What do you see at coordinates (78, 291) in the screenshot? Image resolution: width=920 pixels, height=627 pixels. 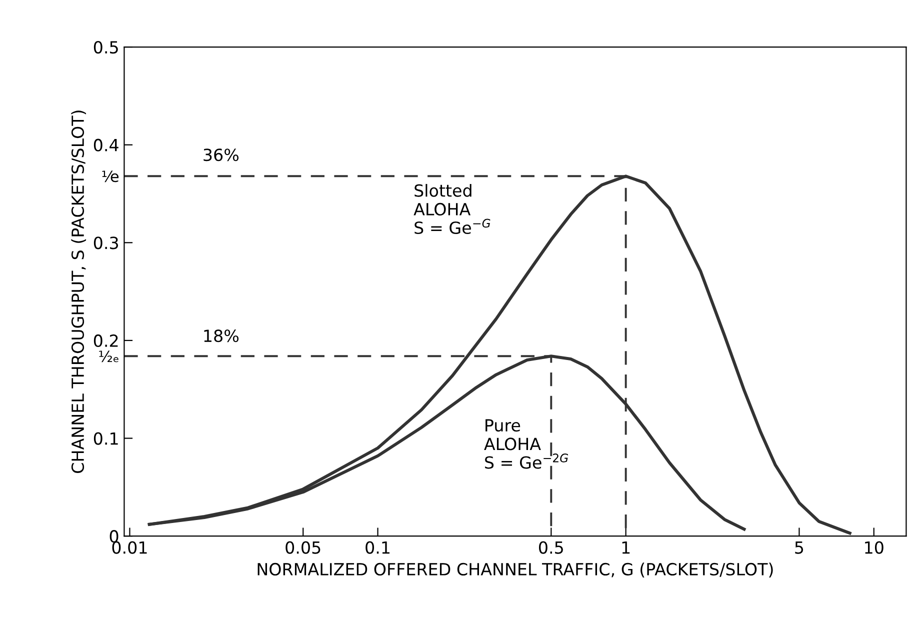 I see `y-axis-title: CHANNEL THROUGHPUT, S (PACKETS/SLOT)` at bounding box center [78, 291].